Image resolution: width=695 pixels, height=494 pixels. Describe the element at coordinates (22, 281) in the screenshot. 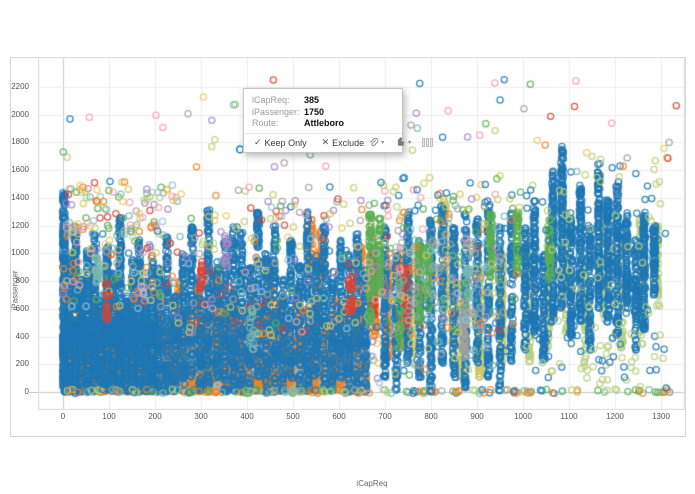

I see `y-tick-label: 800` at that location.